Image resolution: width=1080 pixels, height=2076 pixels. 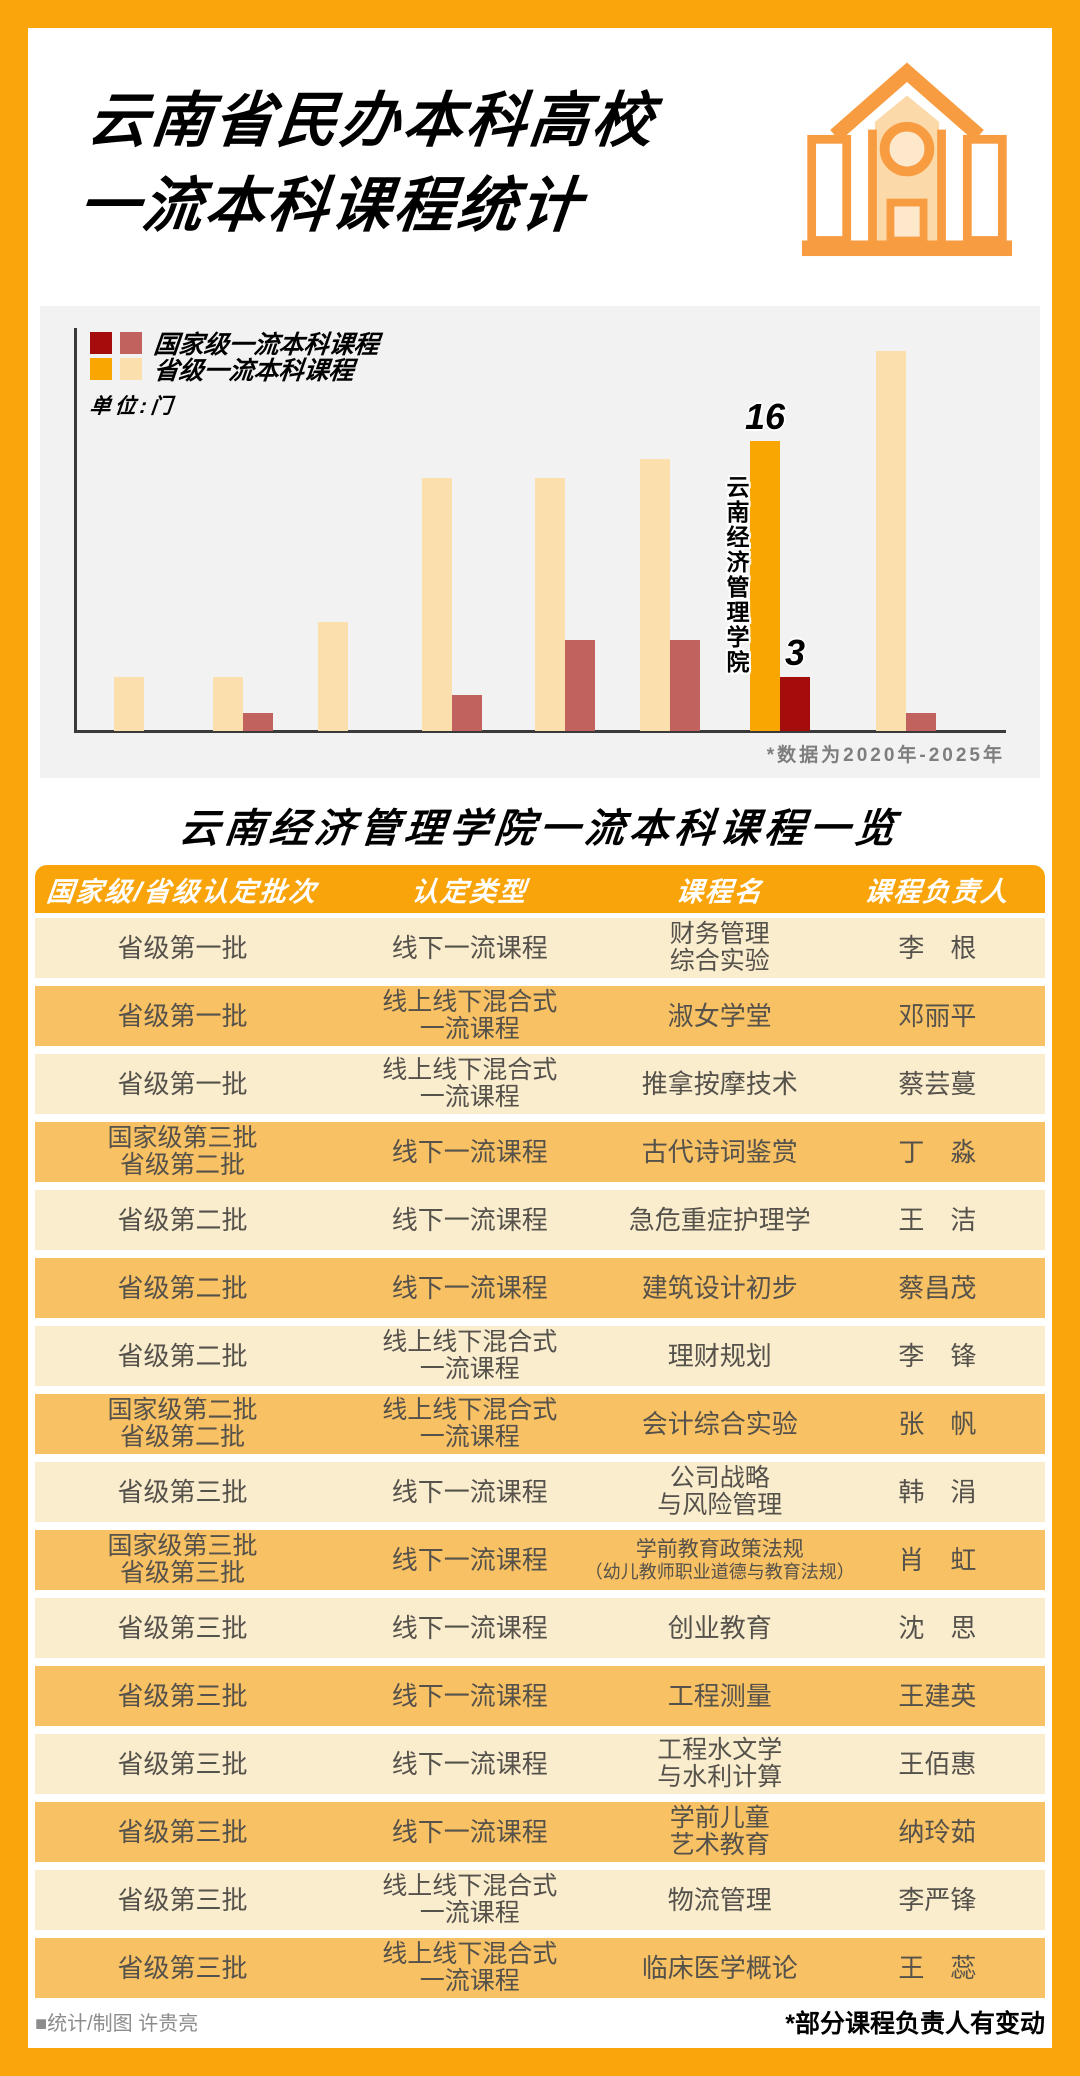 What do you see at coordinates (117, 2024) in the screenshot?
I see `footer-credit: ■统计/制图 许贵亮` at bounding box center [117, 2024].